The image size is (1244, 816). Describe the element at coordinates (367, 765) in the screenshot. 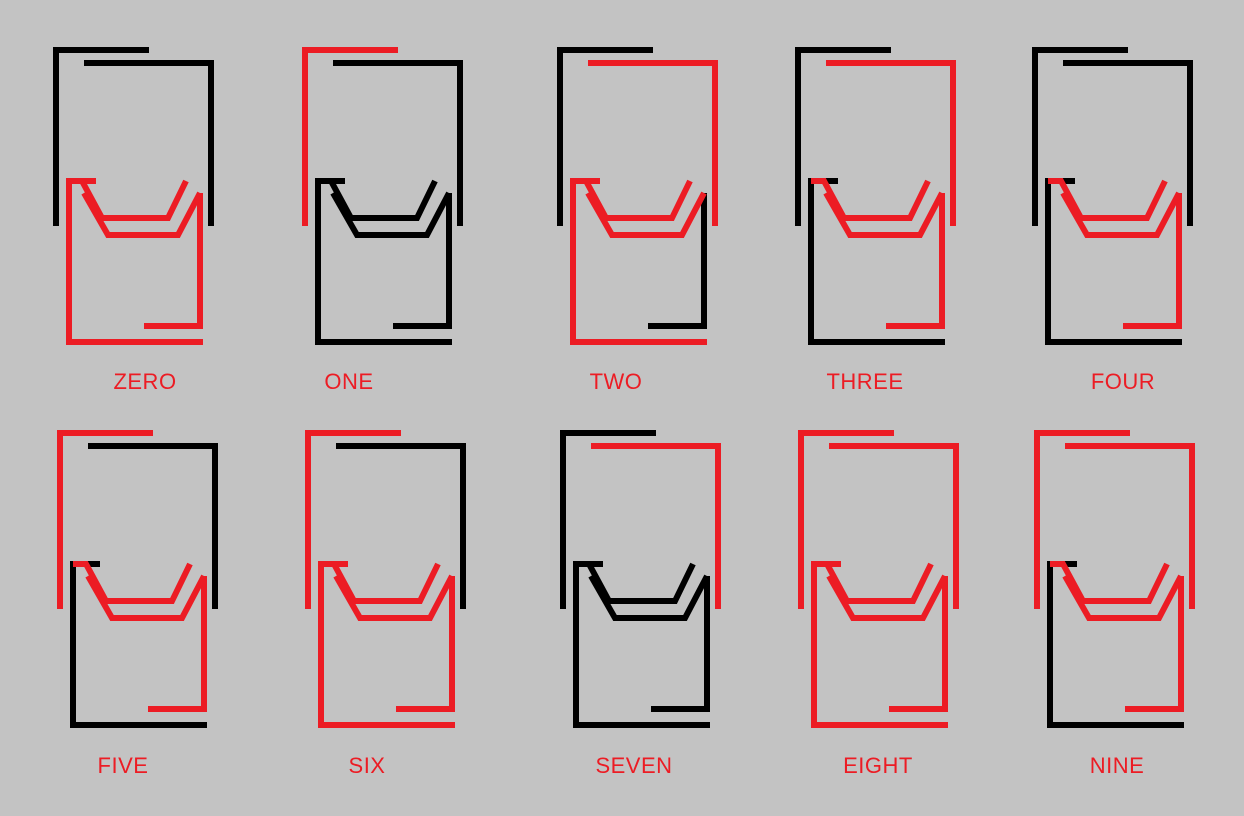

I see `digit-label-six: SIX` at that location.